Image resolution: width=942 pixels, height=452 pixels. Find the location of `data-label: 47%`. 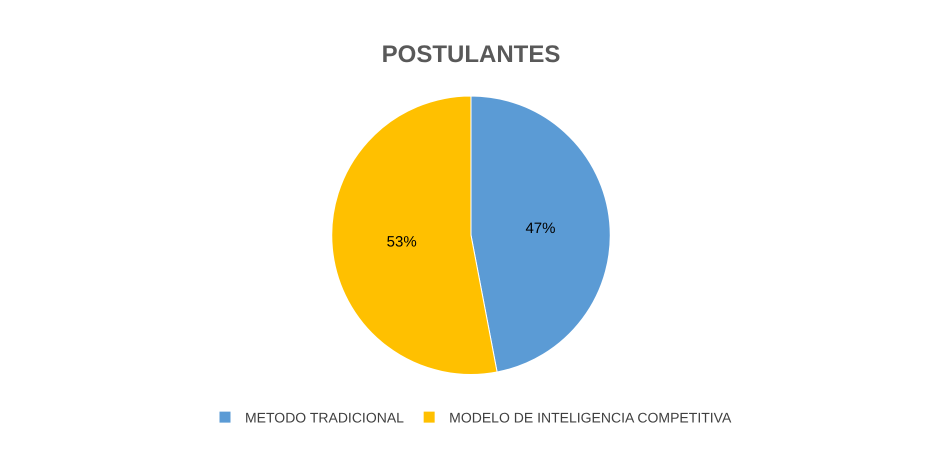

data-label: 47% is located at coordinates (540, 229).